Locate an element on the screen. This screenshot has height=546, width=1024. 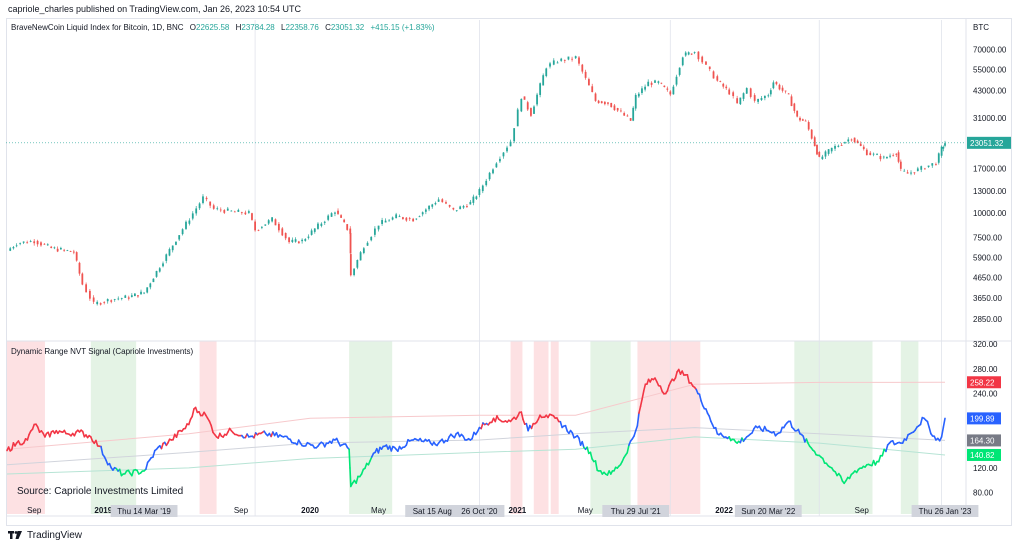
last-price-badge is located at coordinates (989, 142).